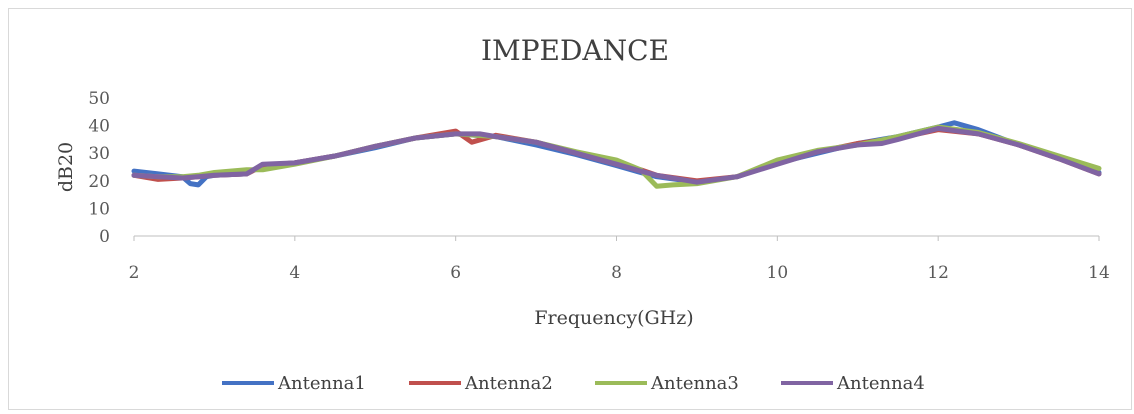 This screenshot has height=414, width=1134. Describe the element at coordinates (99, 182) in the screenshot. I see `y-tick-label: 20` at that location.